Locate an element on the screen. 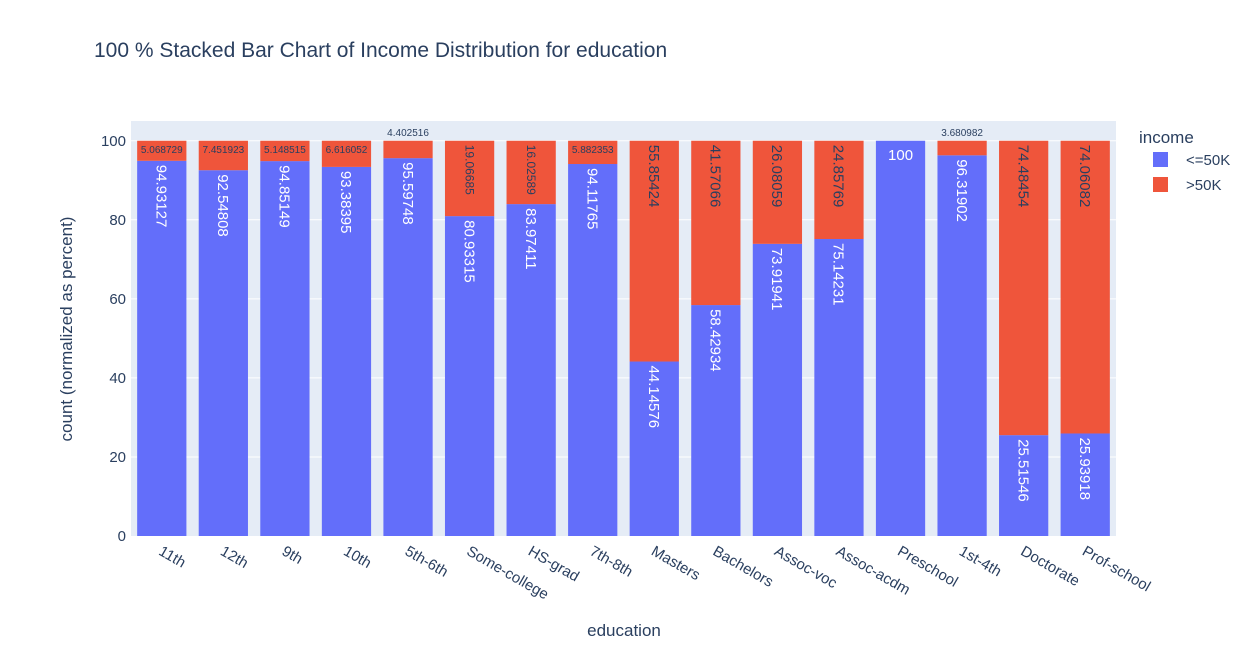 This screenshot has width=1260, height=652. data-label-le50k: 93.38395 is located at coordinates (345, 202).